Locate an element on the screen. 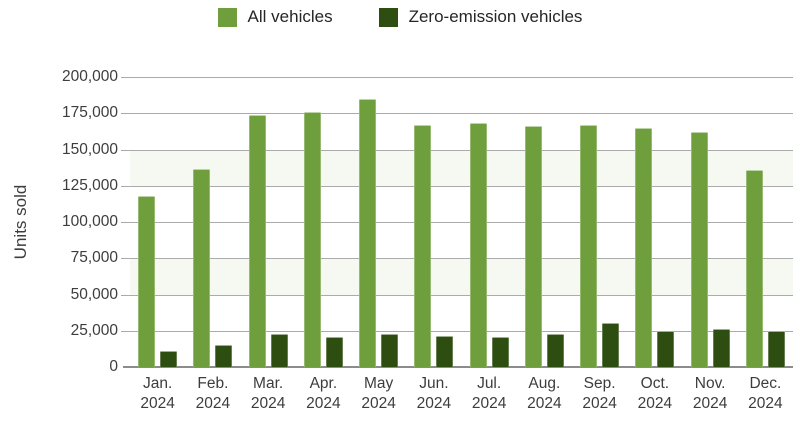 This screenshot has height=428, width=800. all-vehicles-bar-dec is located at coordinates (754, 268).